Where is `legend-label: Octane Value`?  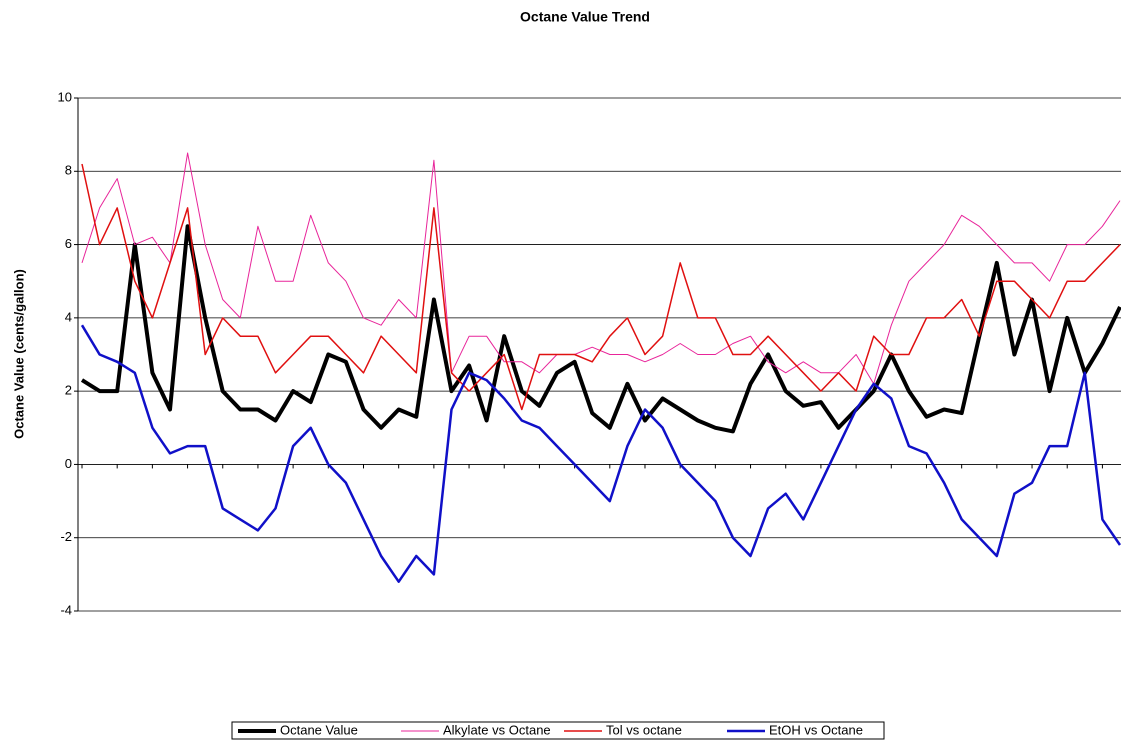 legend-label: Octane Value is located at coordinates (319, 729).